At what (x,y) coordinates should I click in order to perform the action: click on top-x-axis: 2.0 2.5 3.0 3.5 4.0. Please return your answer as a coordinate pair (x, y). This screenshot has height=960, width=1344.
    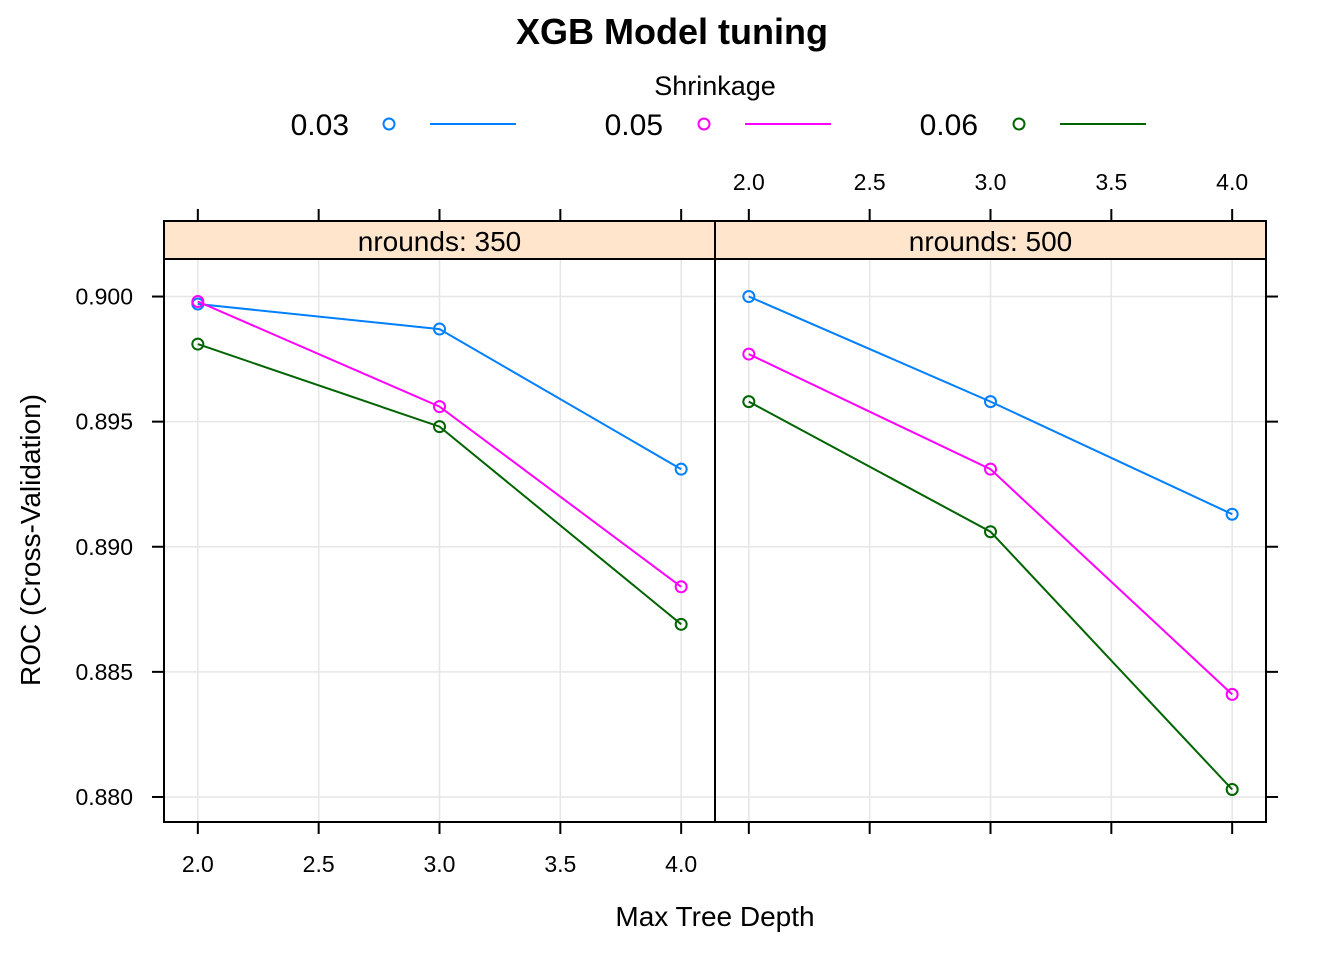
    Looking at the image, I should click on (722, 195).